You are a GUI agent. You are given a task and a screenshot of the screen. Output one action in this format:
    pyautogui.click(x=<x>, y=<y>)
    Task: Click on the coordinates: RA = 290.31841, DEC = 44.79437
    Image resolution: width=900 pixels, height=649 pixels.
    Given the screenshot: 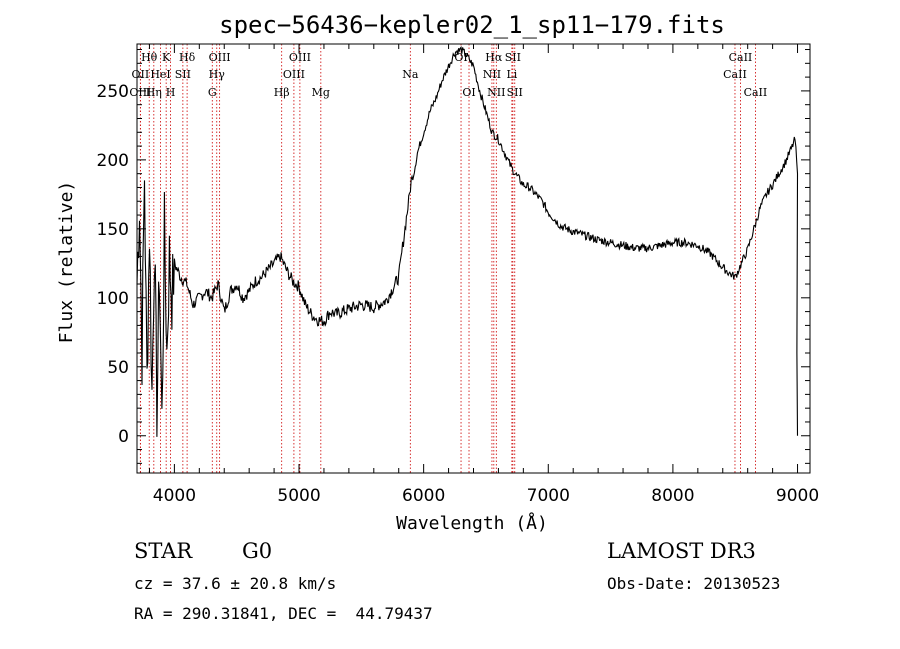 What is the action you would take?
    pyautogui.click(x=283, y=613)
    